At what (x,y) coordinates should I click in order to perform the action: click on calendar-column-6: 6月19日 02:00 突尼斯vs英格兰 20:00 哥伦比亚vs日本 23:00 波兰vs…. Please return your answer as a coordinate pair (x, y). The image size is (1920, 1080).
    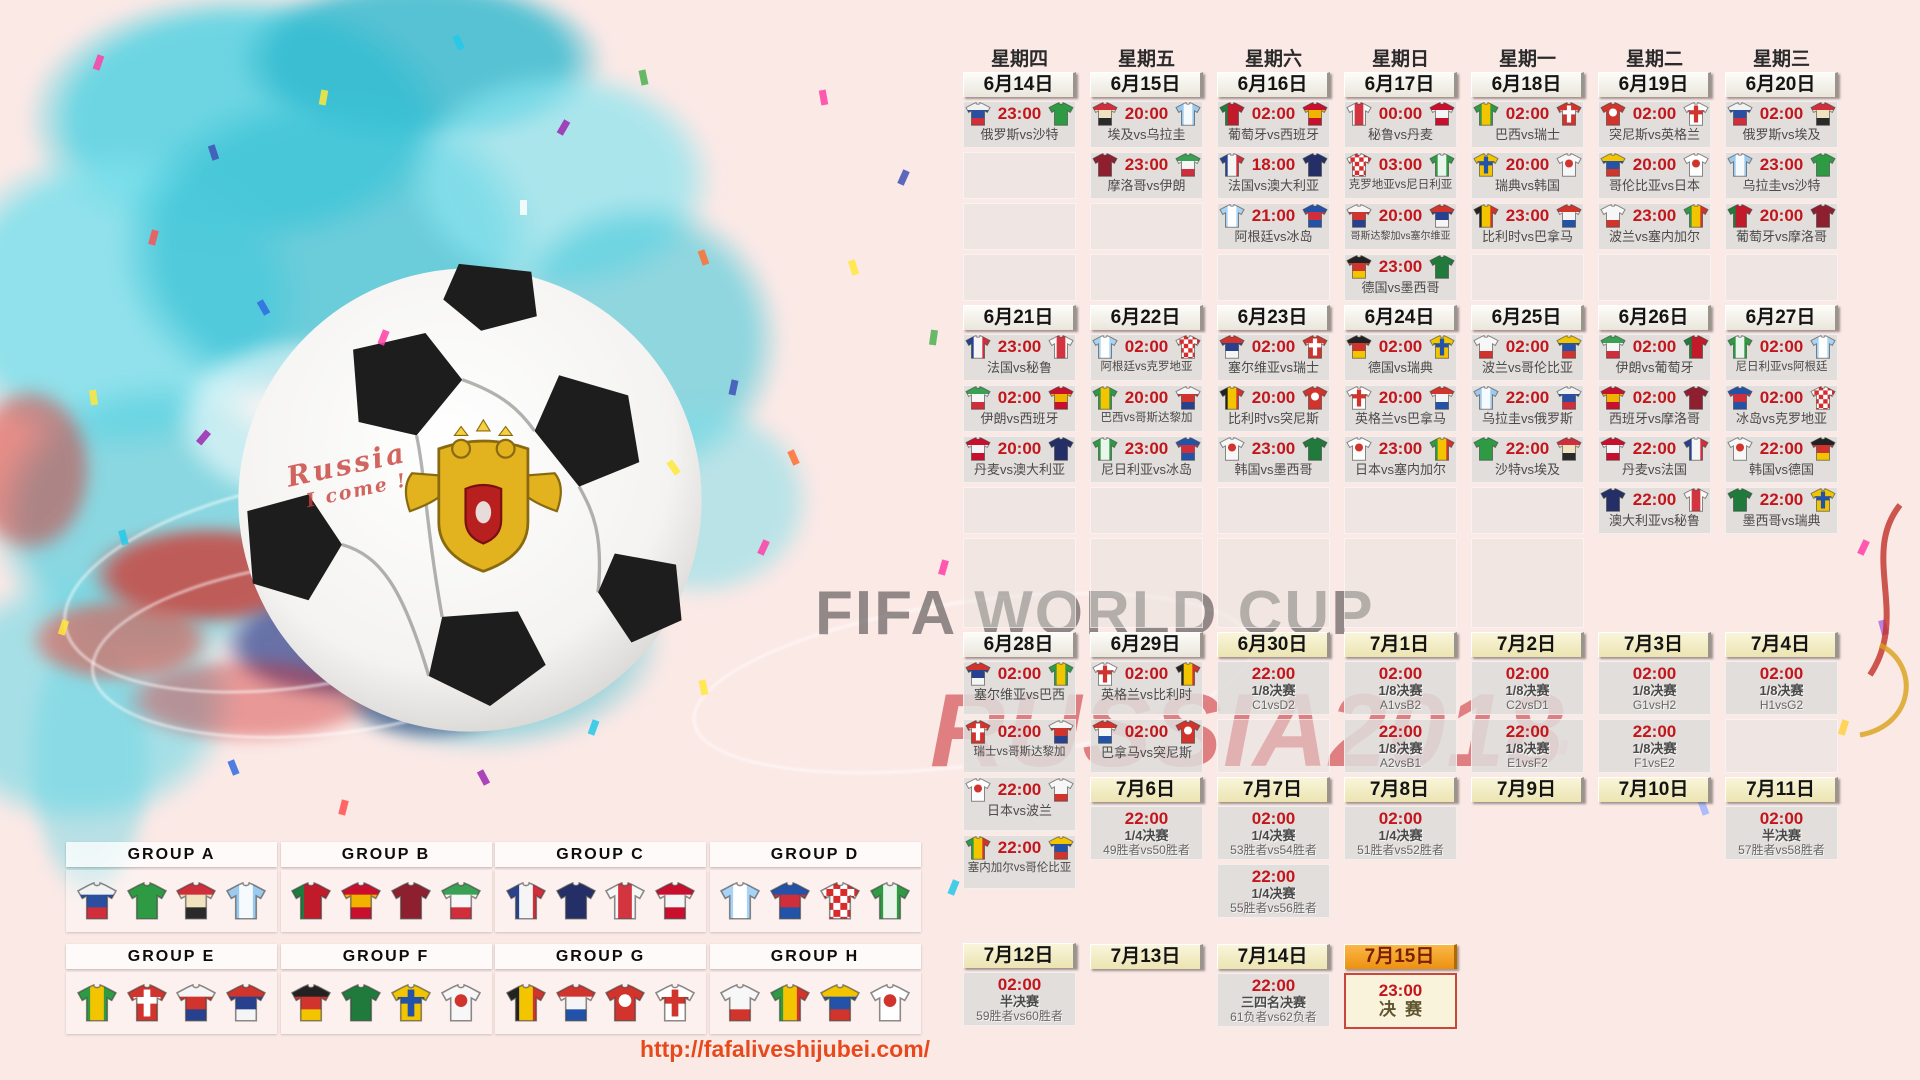
    Looking at the image, I should click on (1654, 439).